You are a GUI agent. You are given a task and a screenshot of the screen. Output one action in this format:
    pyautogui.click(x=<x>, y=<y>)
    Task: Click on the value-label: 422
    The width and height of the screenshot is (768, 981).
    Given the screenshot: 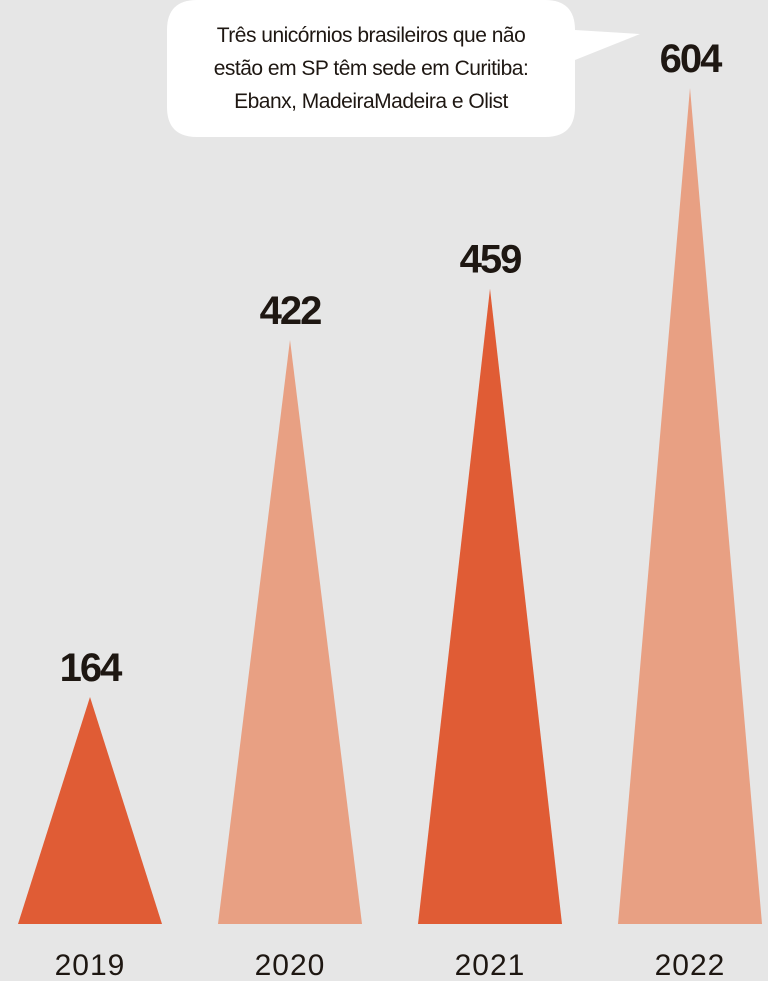 What is the action you would take?
    pyautogui.click(x=290, y=311)
    